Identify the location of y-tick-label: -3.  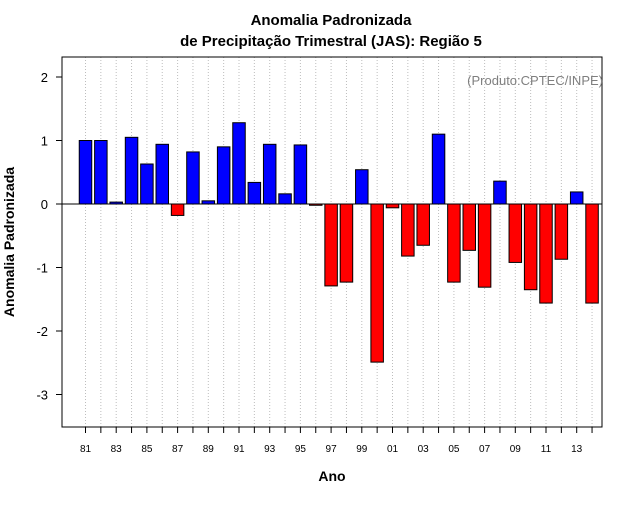
(42, 395).